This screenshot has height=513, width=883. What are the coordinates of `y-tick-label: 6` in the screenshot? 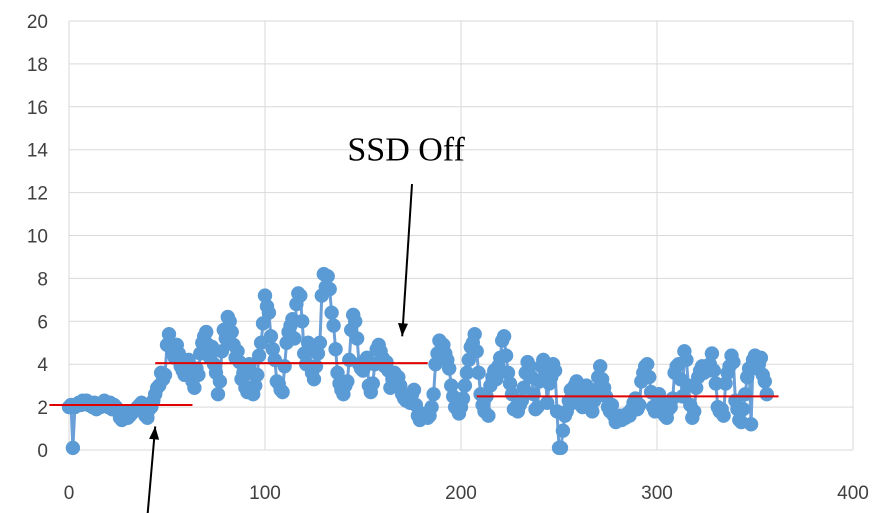 It's located at (42, 322).